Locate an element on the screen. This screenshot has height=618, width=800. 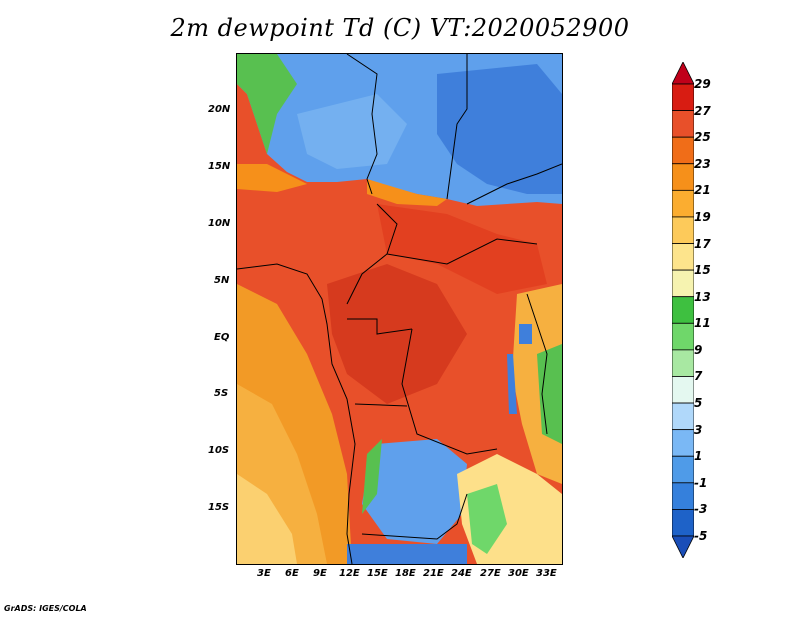
south-green-east is located at coordinates (487, 519).